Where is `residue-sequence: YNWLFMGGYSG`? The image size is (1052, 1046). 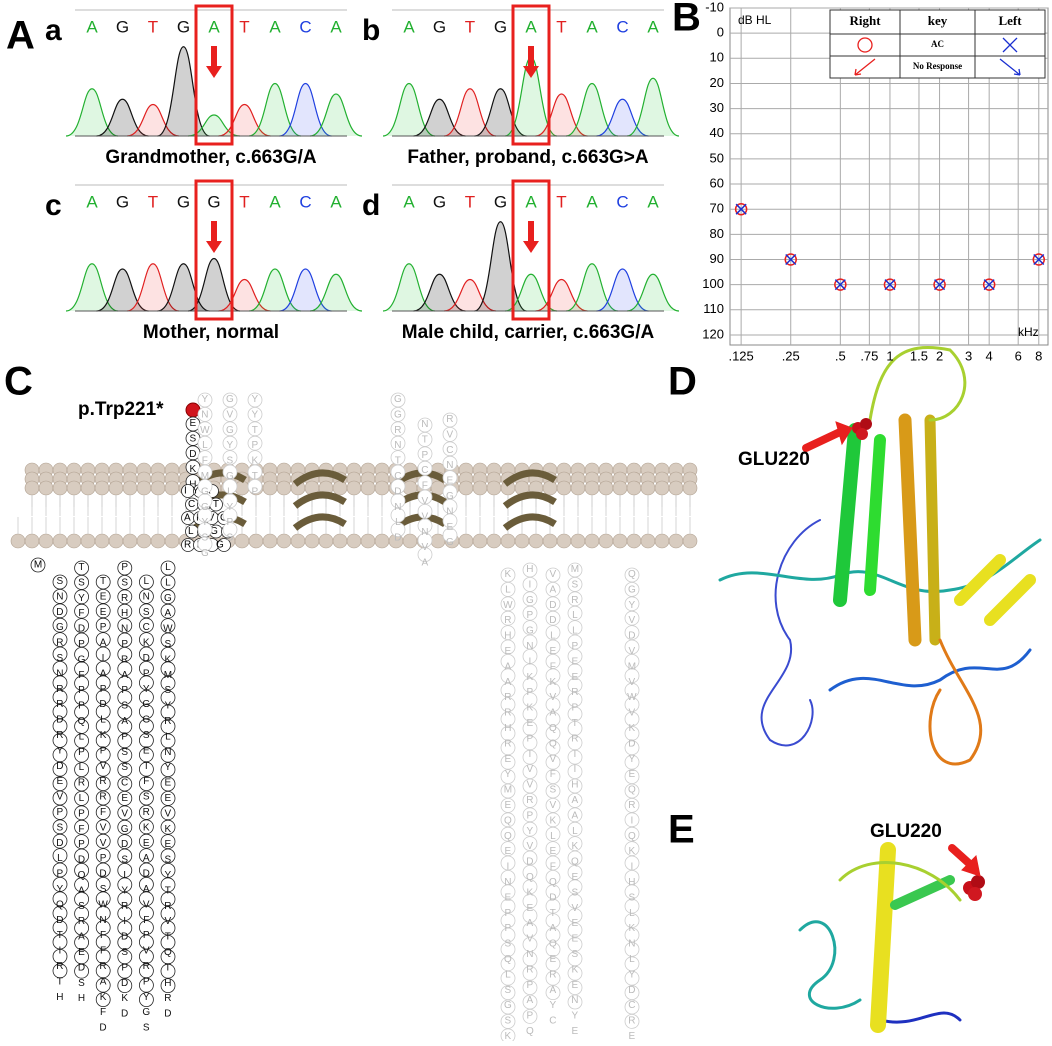
residue-sequence: YNWLFMGGYSG is located at coordinates (204, 478).